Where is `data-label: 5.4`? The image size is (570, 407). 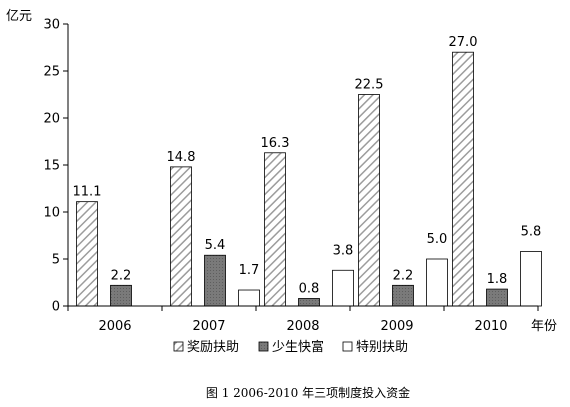 data-label: 5.4 is located at coordinates (215, 245).